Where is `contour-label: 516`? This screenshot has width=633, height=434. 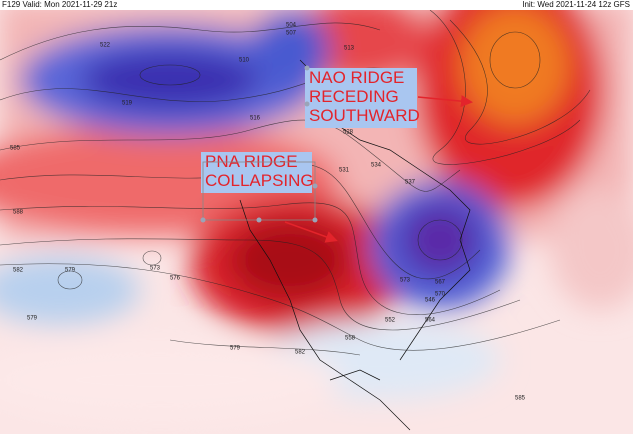
contour-label: 516 is located at coordinates (255, 119).